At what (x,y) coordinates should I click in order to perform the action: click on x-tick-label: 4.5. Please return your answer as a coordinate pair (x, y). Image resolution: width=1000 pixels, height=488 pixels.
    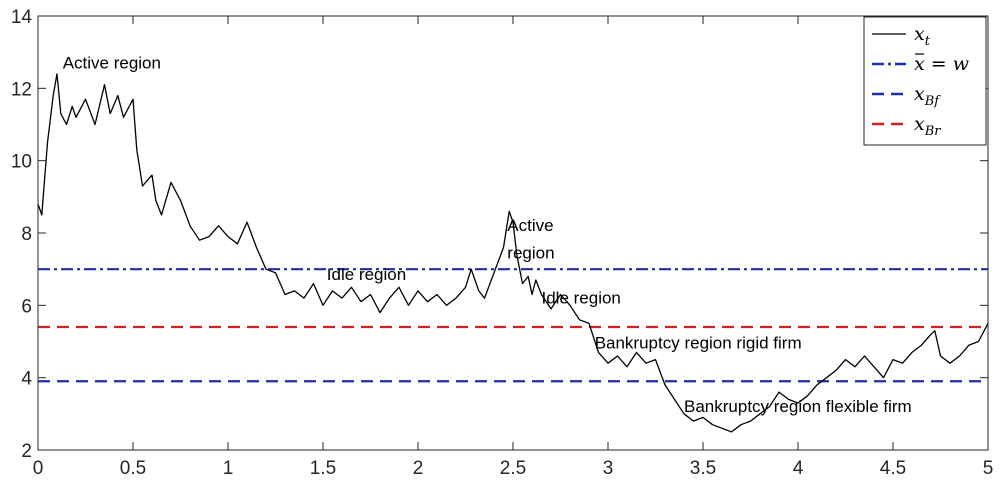
    Looking at the image, I should click on (893, 468).